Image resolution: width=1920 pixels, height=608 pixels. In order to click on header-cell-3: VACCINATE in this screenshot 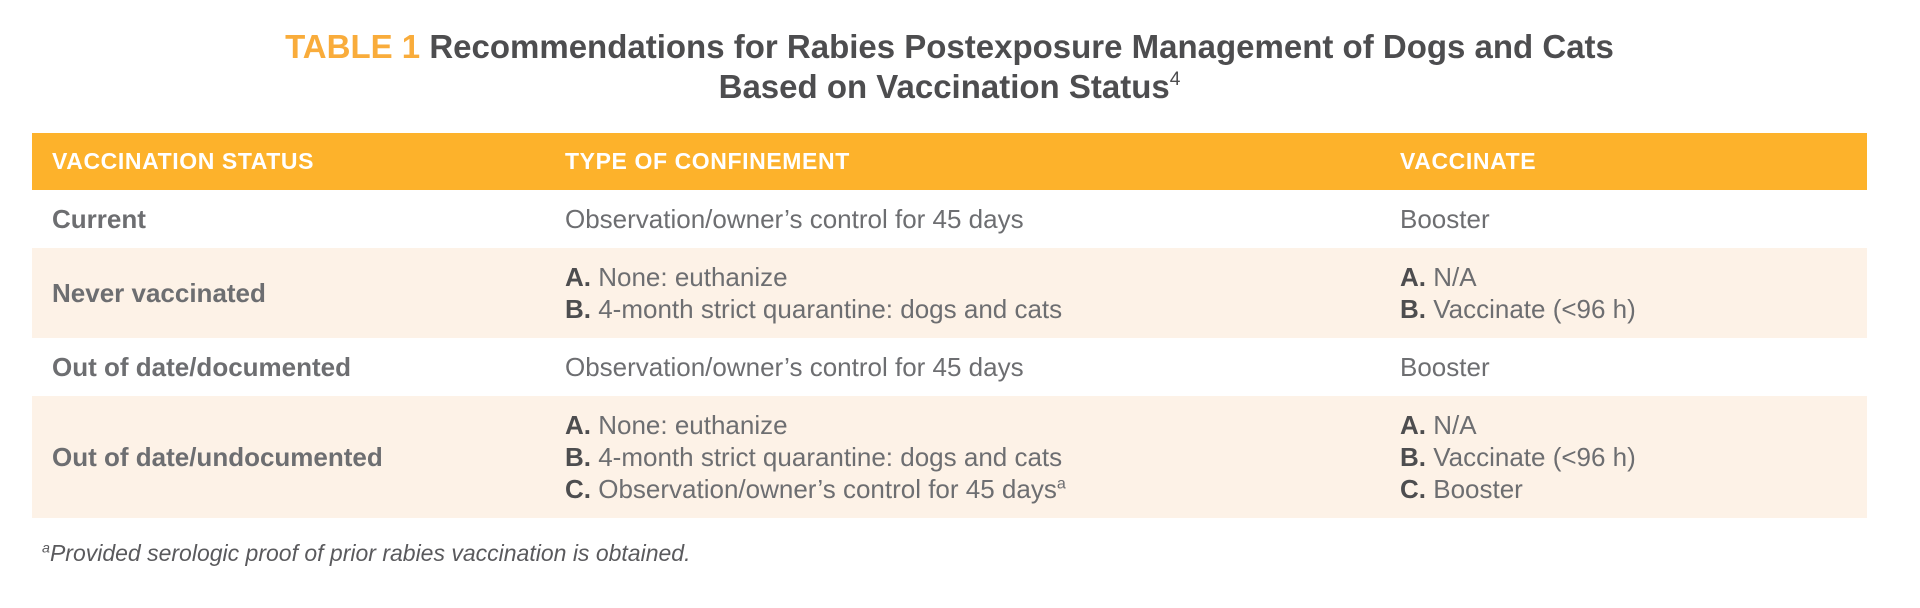, I will do `click(1623, 161)`.